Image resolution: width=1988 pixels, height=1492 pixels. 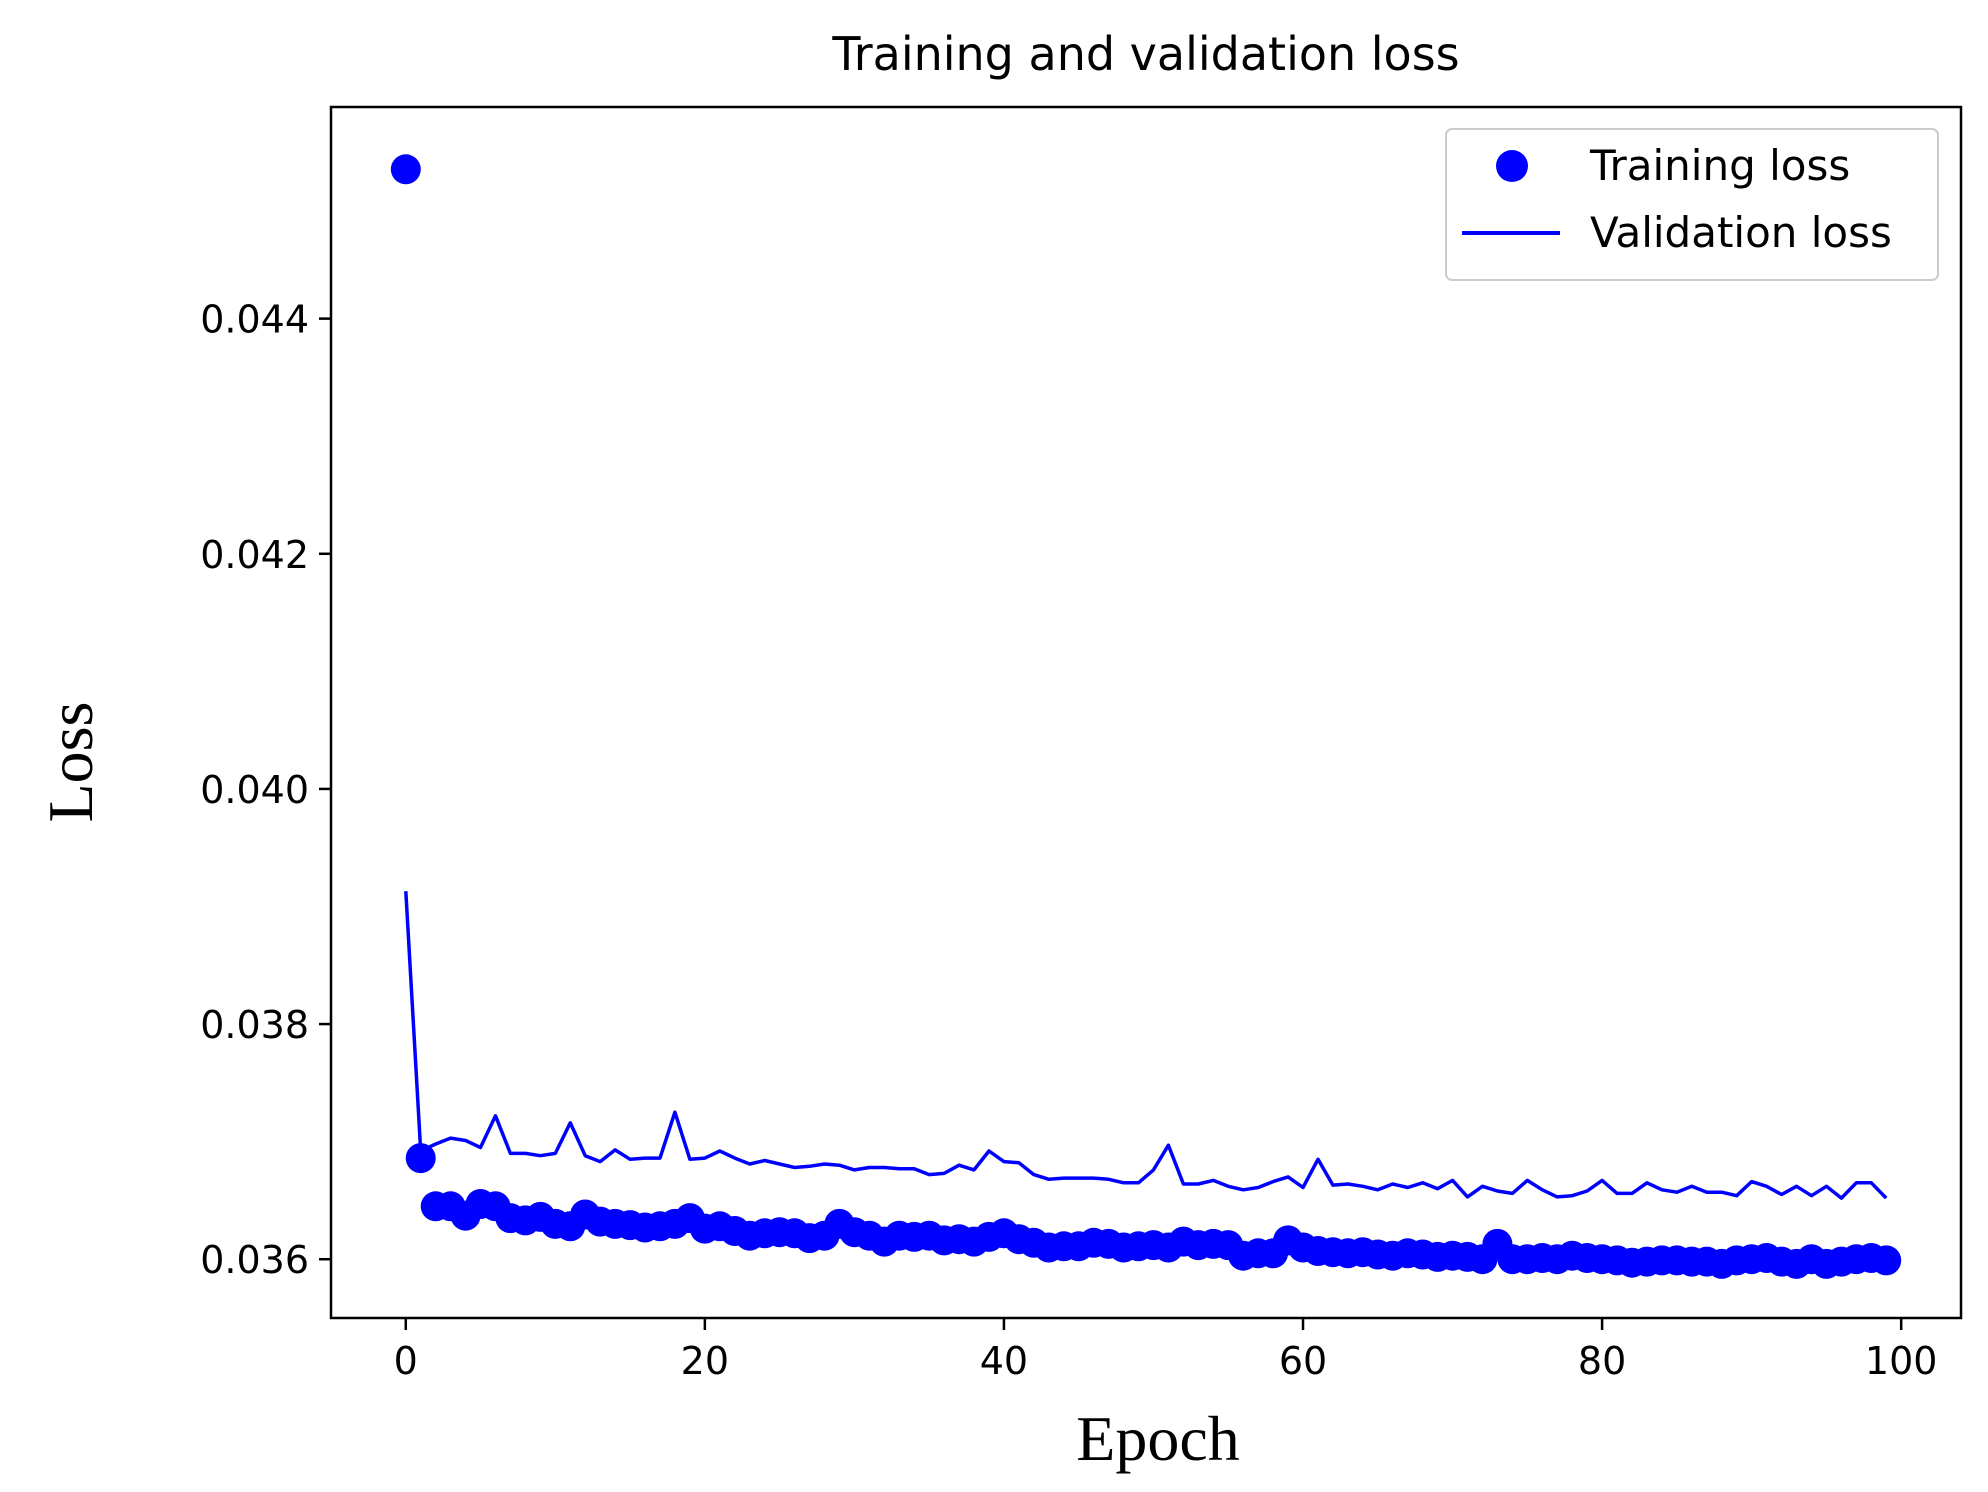 I want to click on y-axis-label: Loss, so click(x=70, y=762).